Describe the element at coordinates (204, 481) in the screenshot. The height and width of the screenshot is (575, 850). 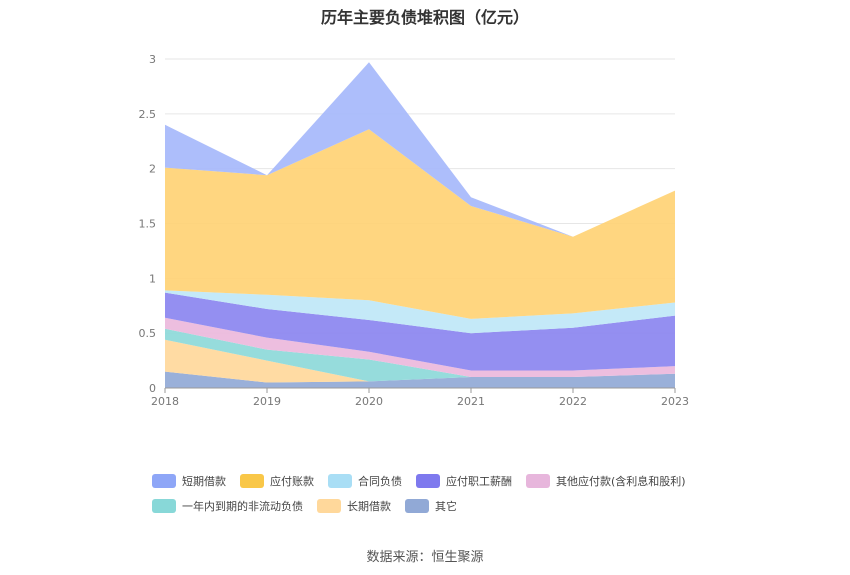
I see `legend-label: 短期借款` at that location.